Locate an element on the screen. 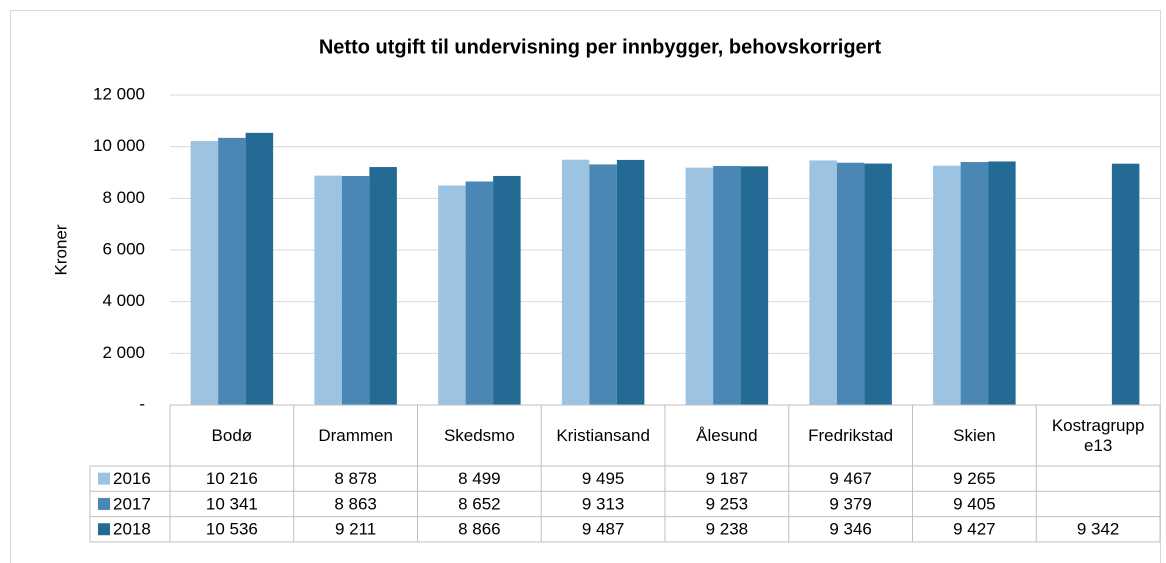 The width and height of the screenshot is (1166, 563). data-label: 9 487 is located at coordinates (603, 529).